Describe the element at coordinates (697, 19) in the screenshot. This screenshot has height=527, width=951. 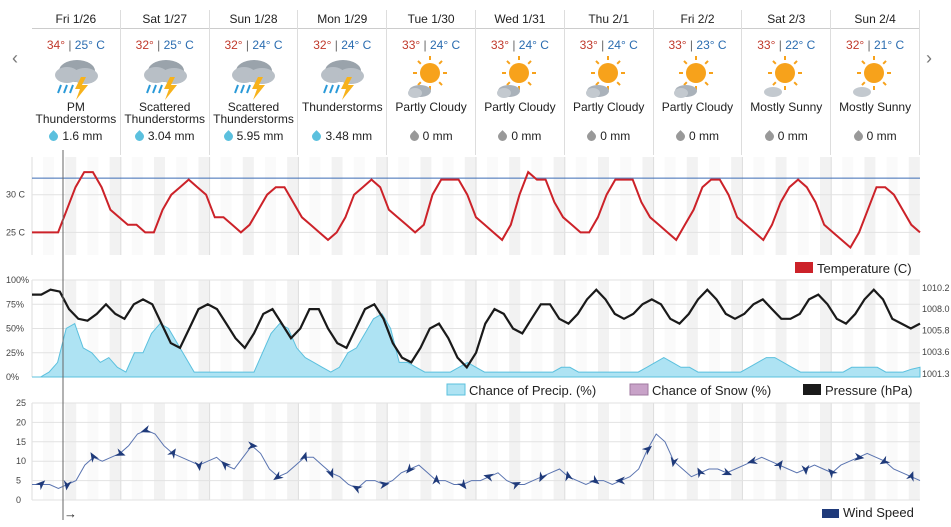
I see `day-date: Fri 2/2` at that location.